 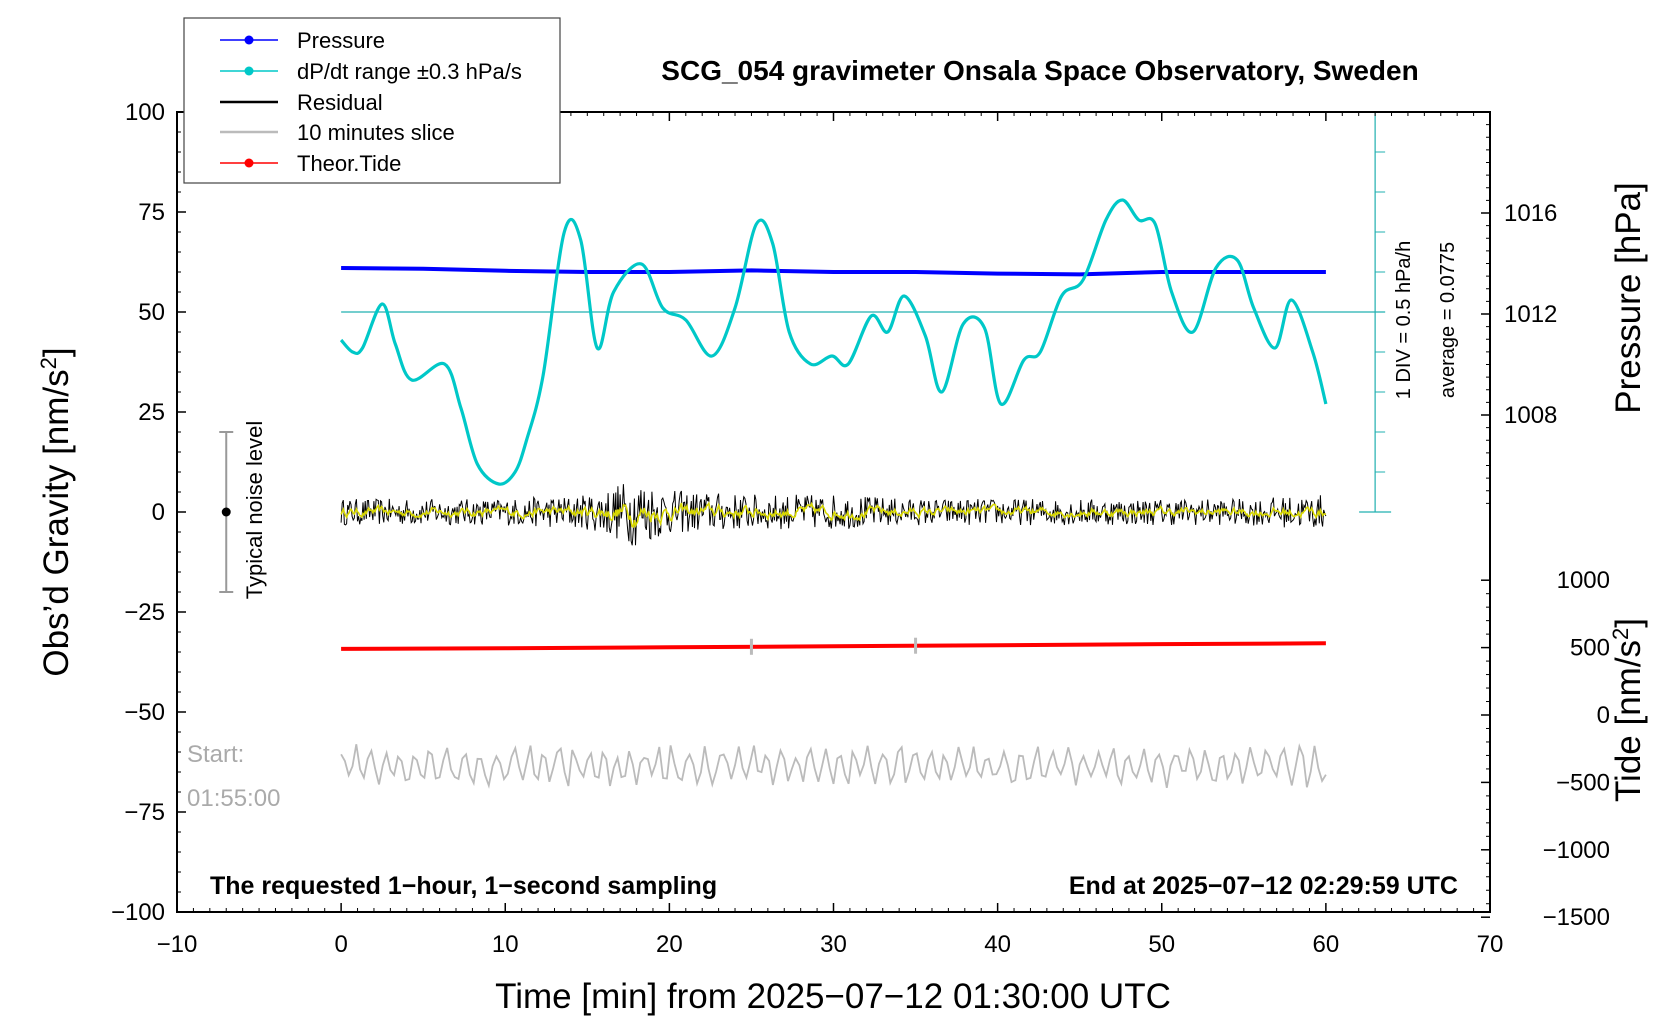 I want to click on residual-line, so click(x=833, y=515).